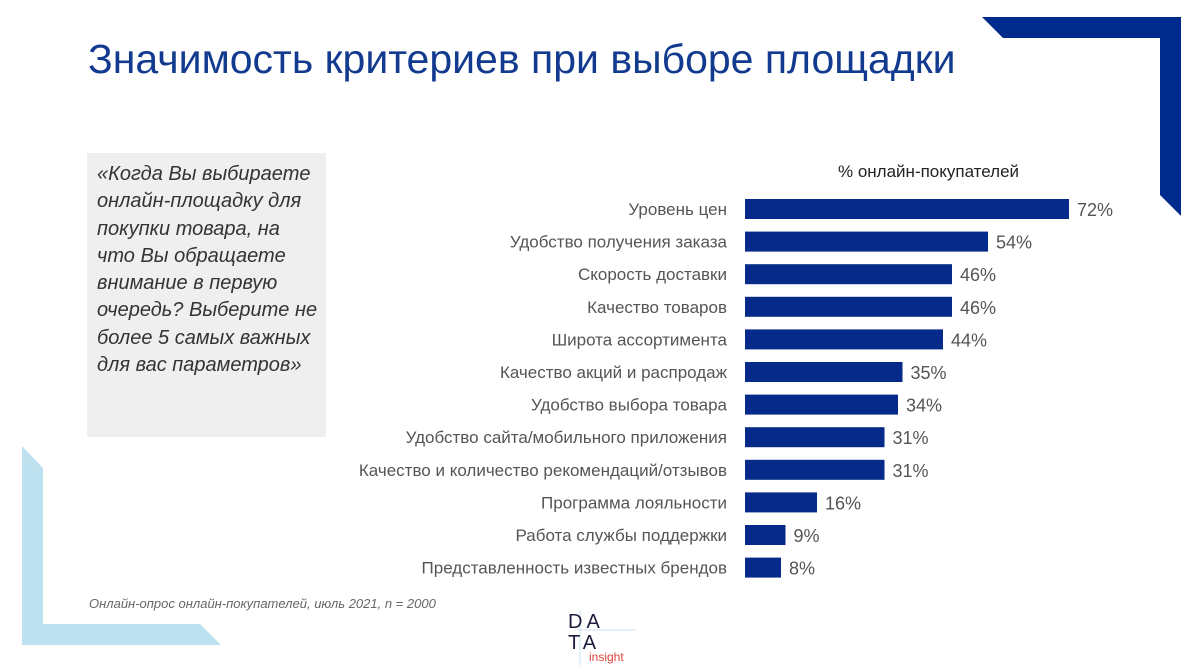  Describe the element at coordinates (657, 307) in the screenshot. I see `category-label: Качество товаров` at that location.